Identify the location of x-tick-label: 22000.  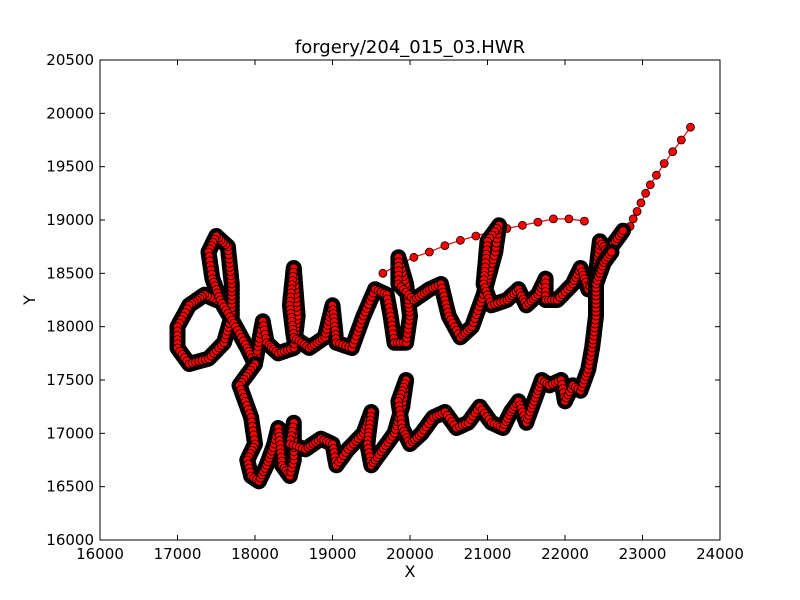
(565, 554).